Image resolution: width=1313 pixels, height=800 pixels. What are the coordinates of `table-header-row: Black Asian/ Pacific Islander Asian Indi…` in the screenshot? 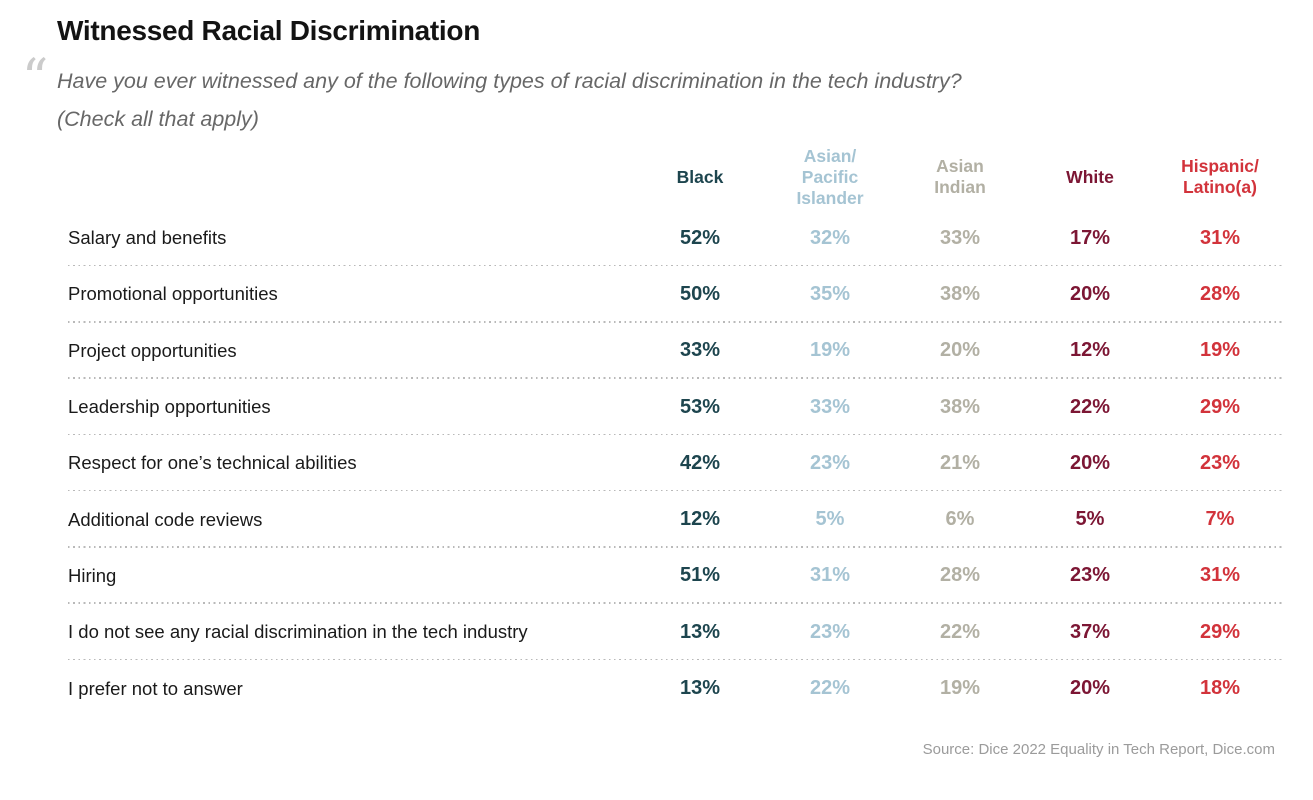 It's located at (676, 177).